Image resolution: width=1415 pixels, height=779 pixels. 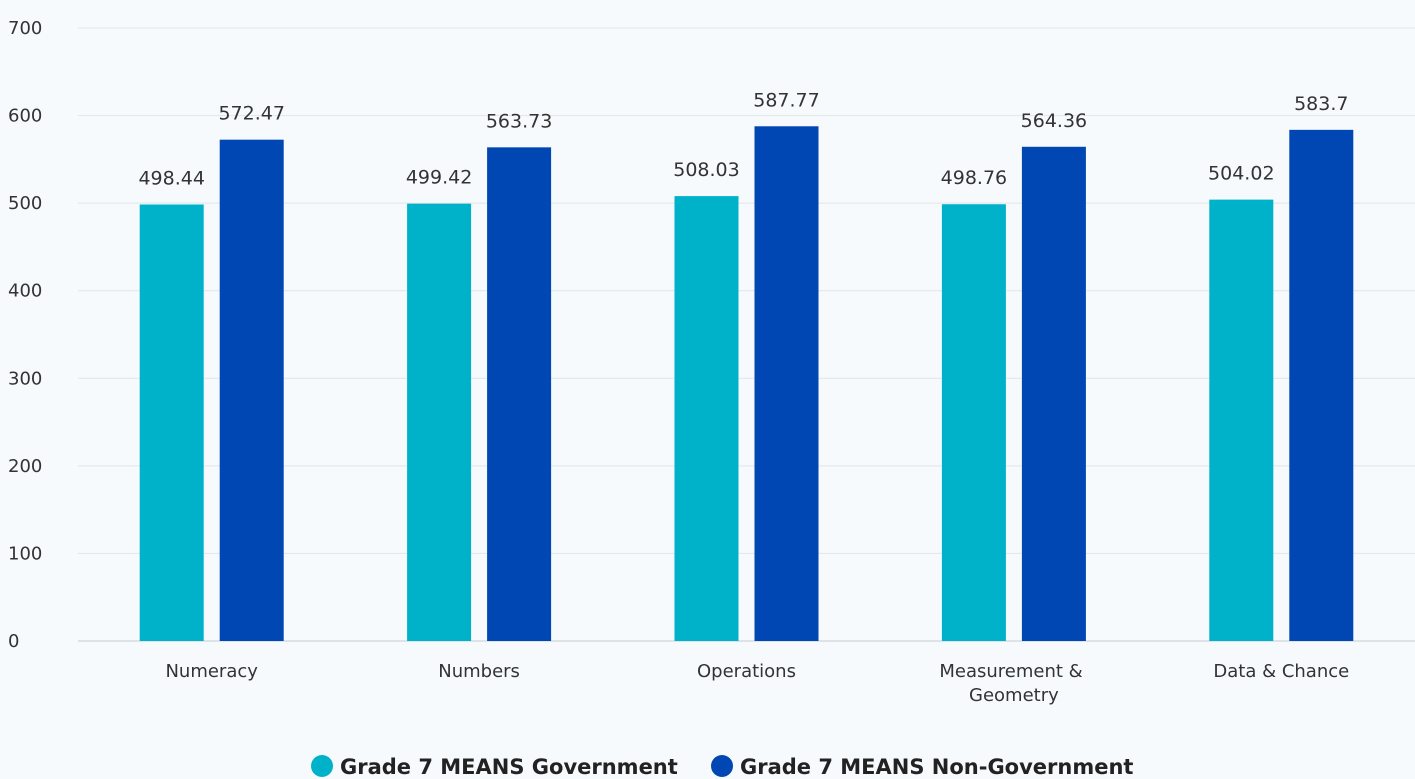 What do you see at coordinates (1014, 695) in the screenshot?
I see `x-tick-label-line: Geometry` at bounding box center [1014, 695].